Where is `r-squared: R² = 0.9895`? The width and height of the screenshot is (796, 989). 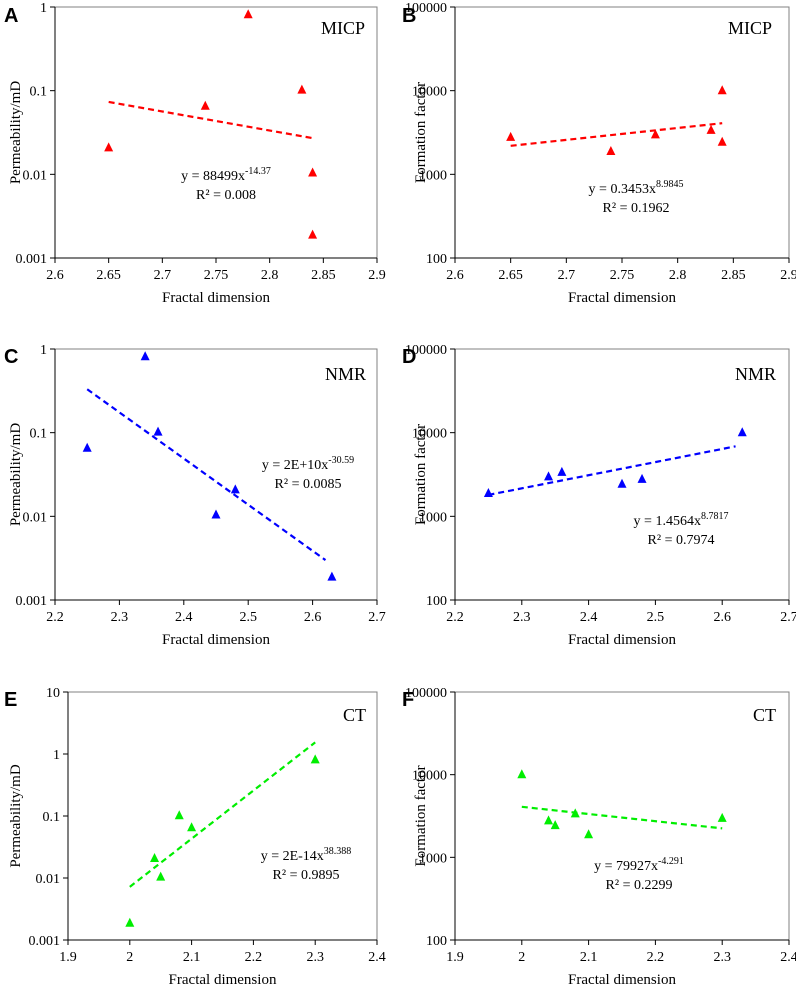 r-squared: R² = 0.9895 is located at coordinates (306, 875).